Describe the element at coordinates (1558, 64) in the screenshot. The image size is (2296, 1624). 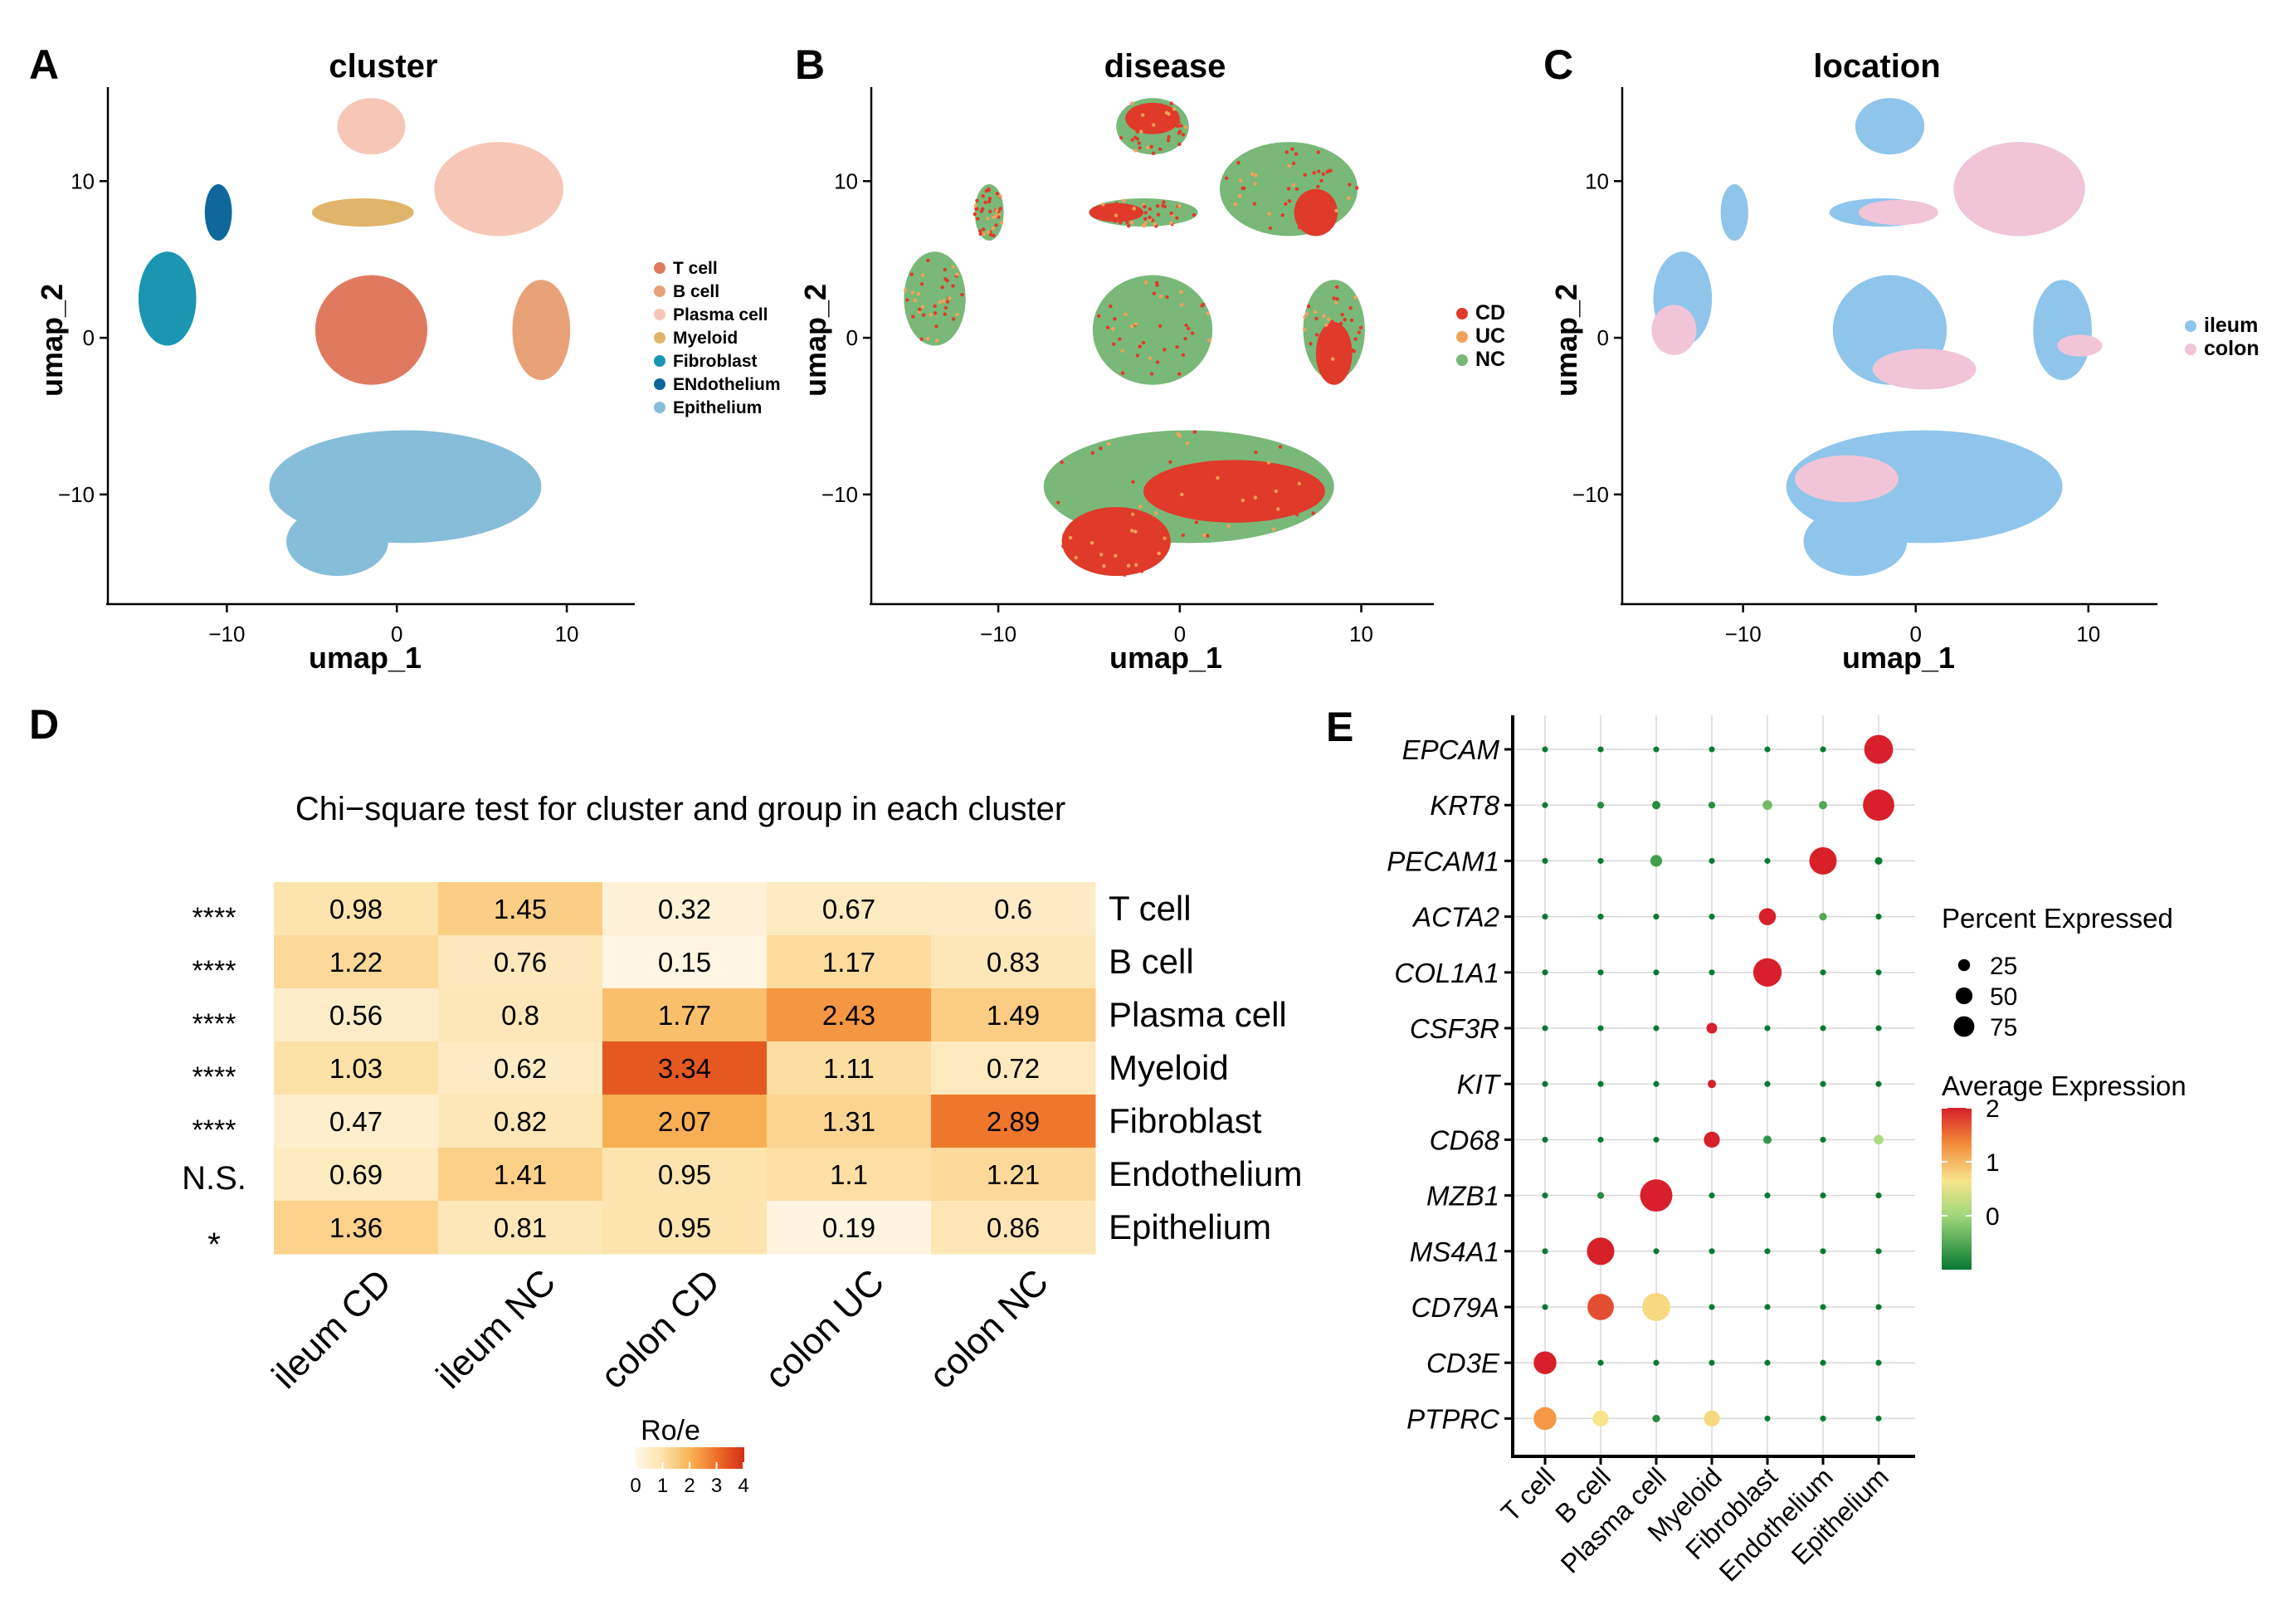
I see `panel-letter-c: C` at that location.